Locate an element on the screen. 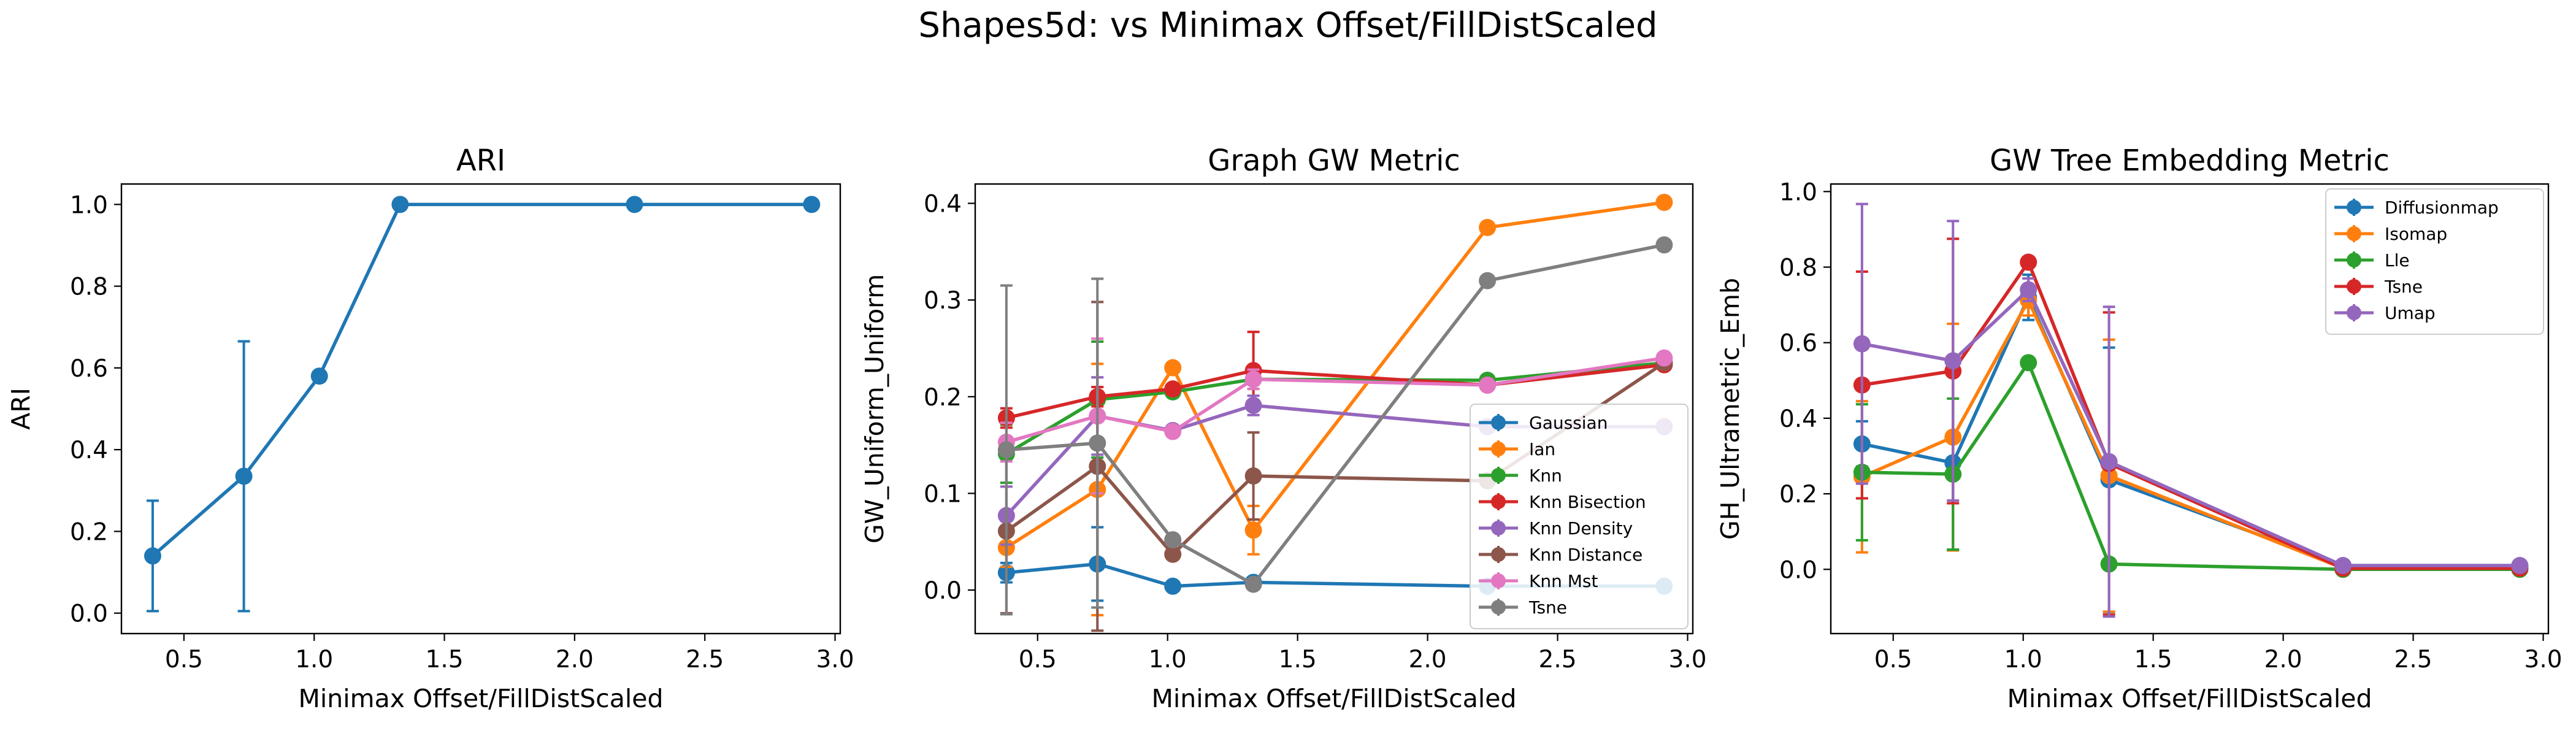 This screenshot has width=2576, height=736. panel-title: ARI is located at coordinates (480, 161).